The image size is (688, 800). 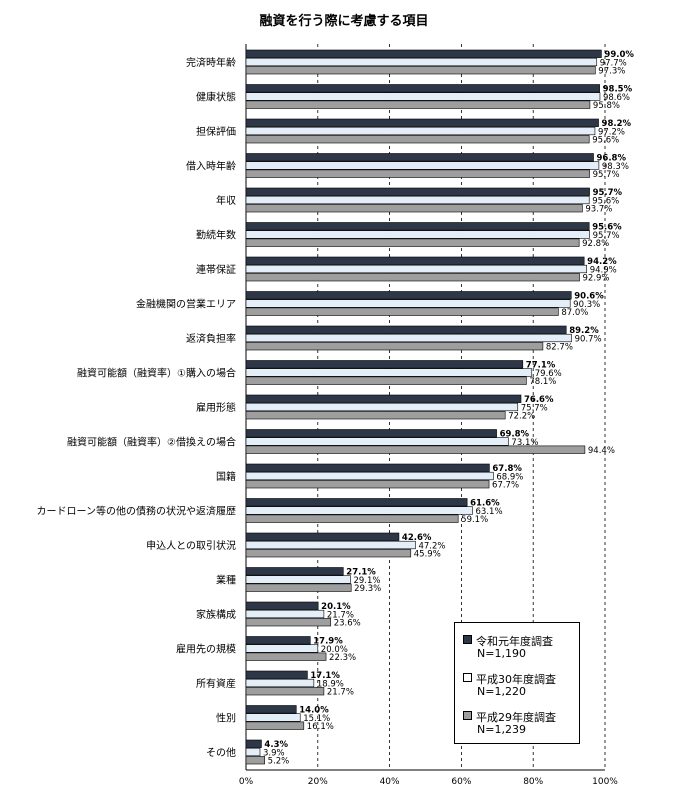 What do you see at coordinates (226, 200) in the screenshot?
I see `category-label: 年収` at bounding box center [226, 200].